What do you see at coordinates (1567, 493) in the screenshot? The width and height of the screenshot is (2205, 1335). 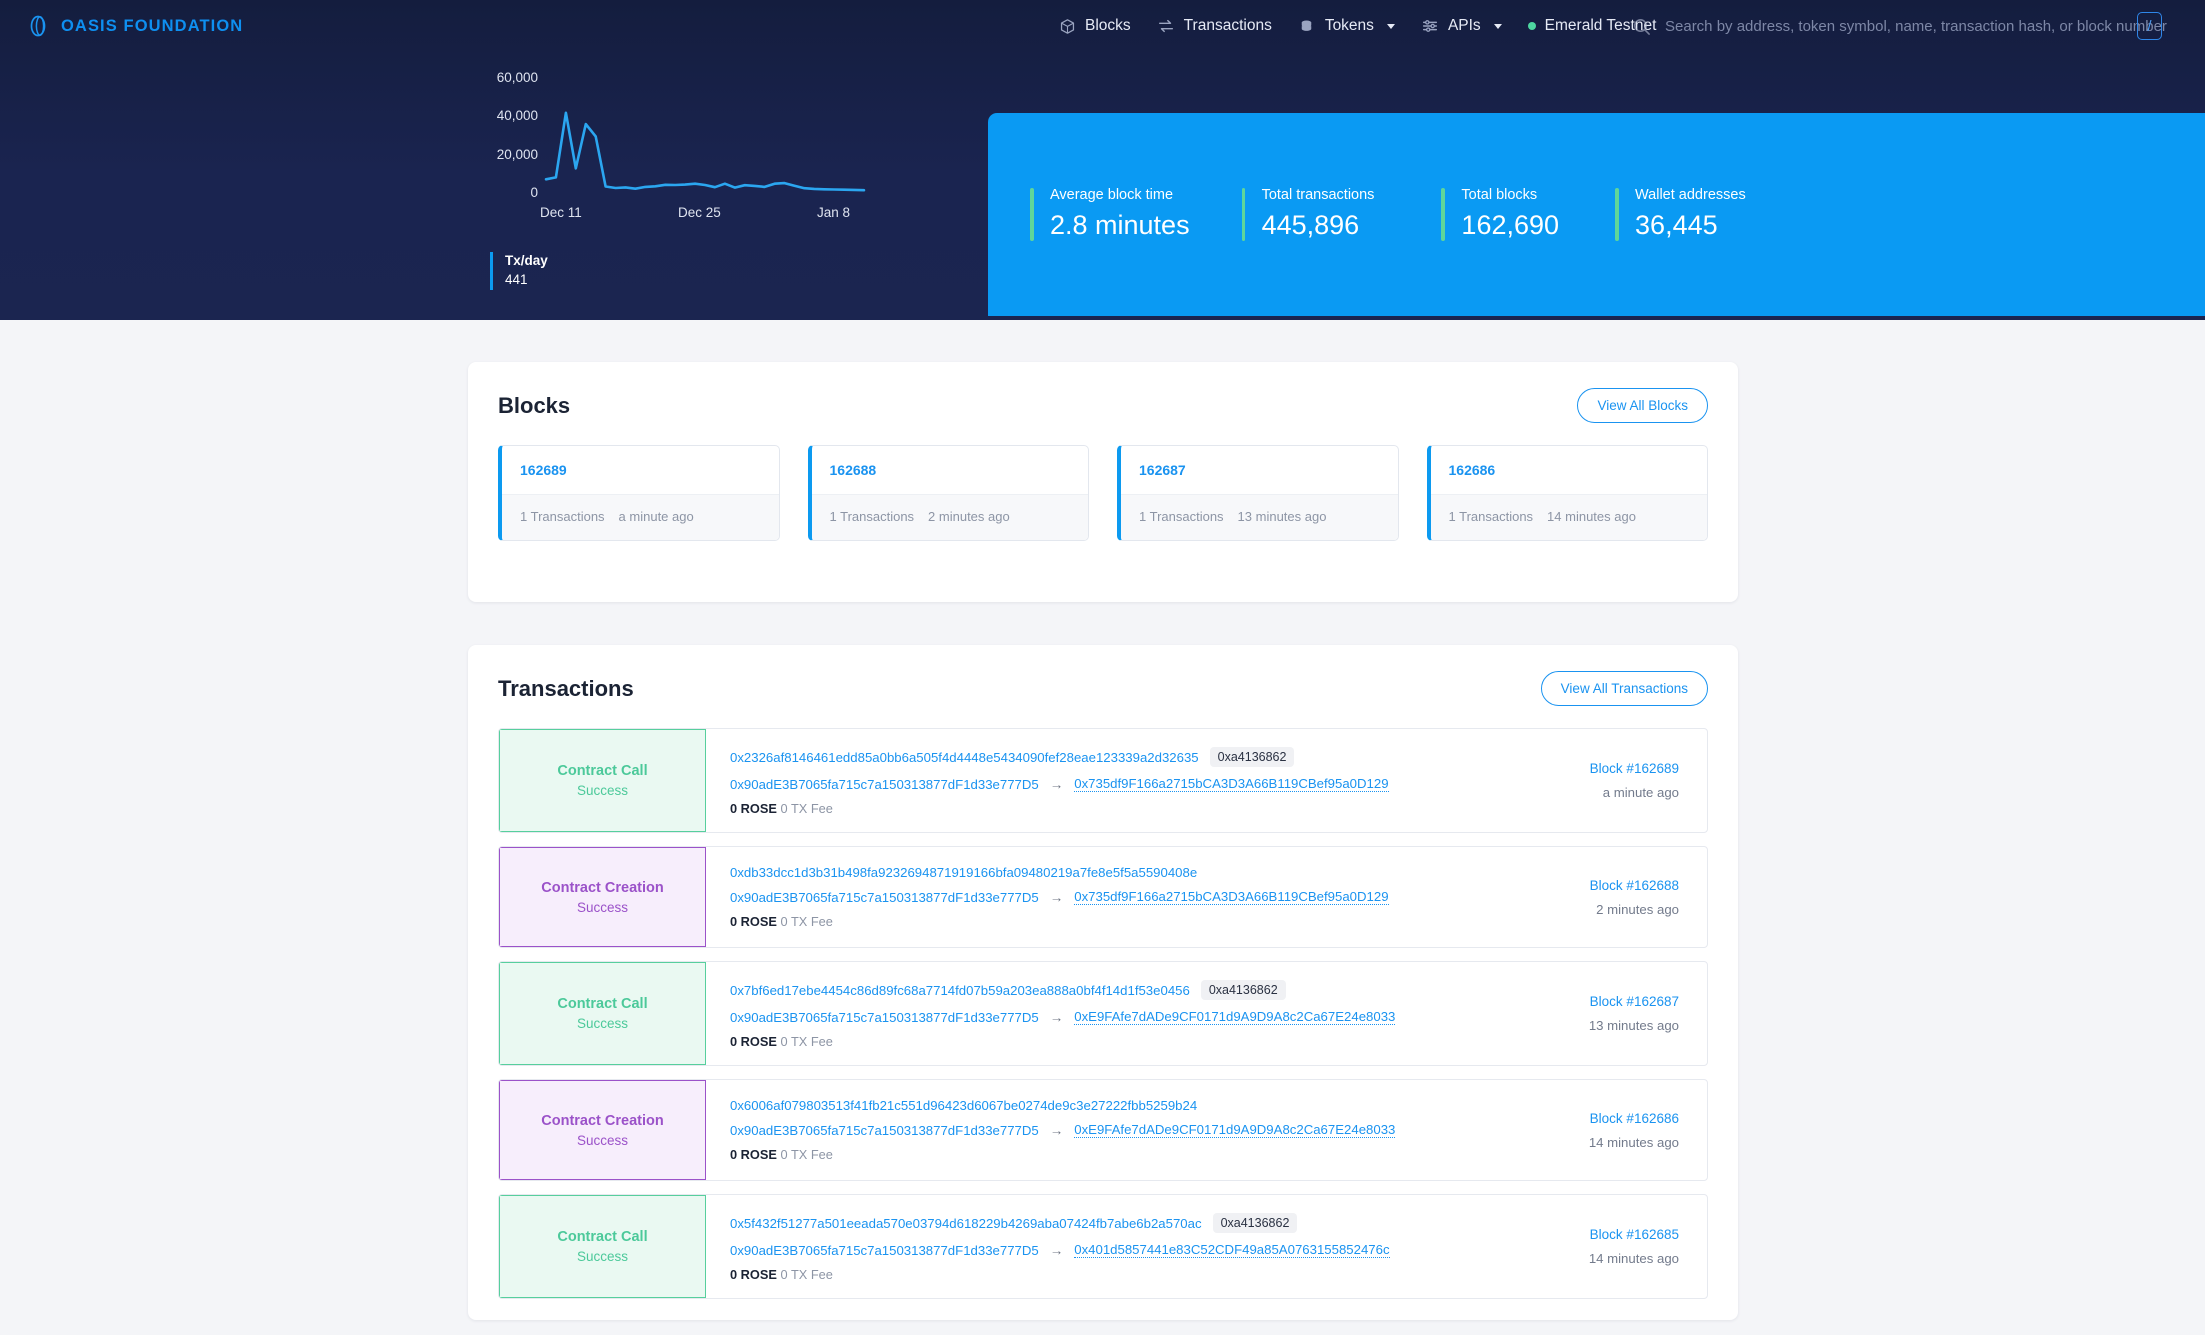 I see `block-tile: 162686 1 Transactions 14 minutes ago` at bounding box center [1567, 493].